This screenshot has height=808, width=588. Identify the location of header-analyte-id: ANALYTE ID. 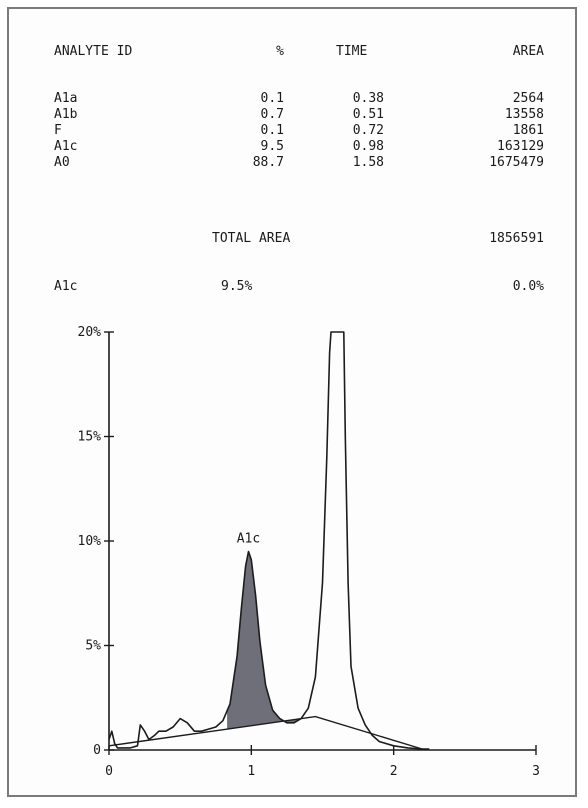
(93, 51).